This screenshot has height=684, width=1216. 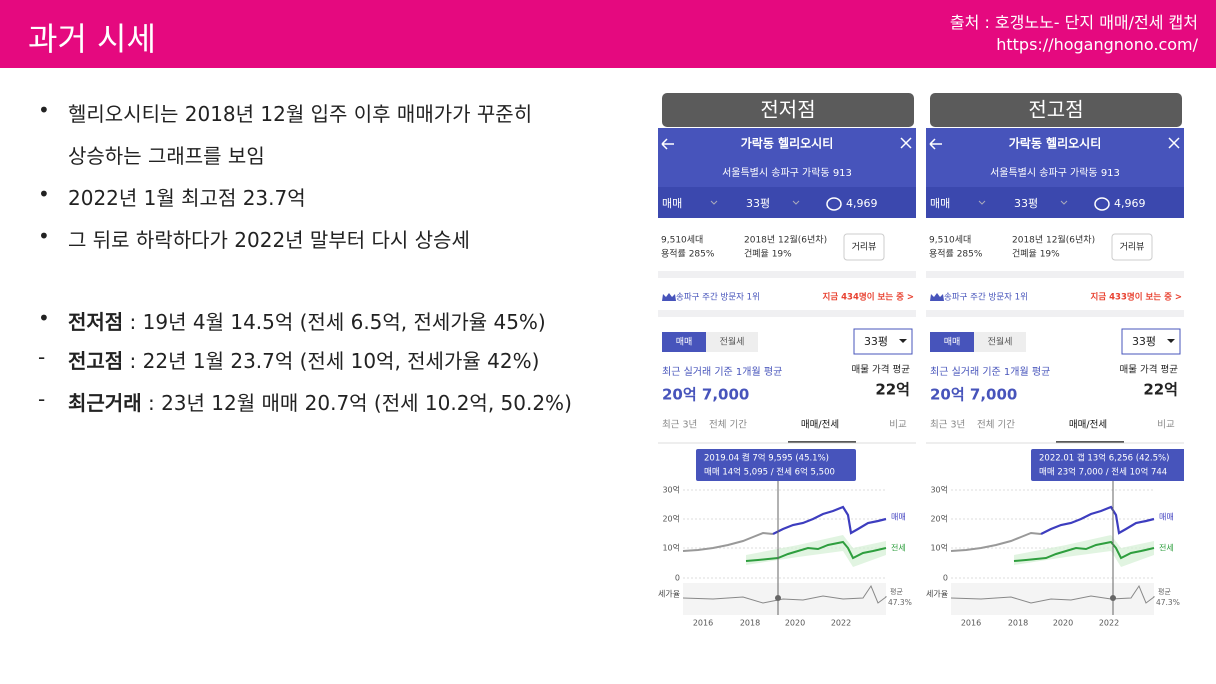 I want to click on bullet-body: : 19년 4월 14.5억 (전세 6.5억, 전세가율 45%), so click(x=334, y=322).